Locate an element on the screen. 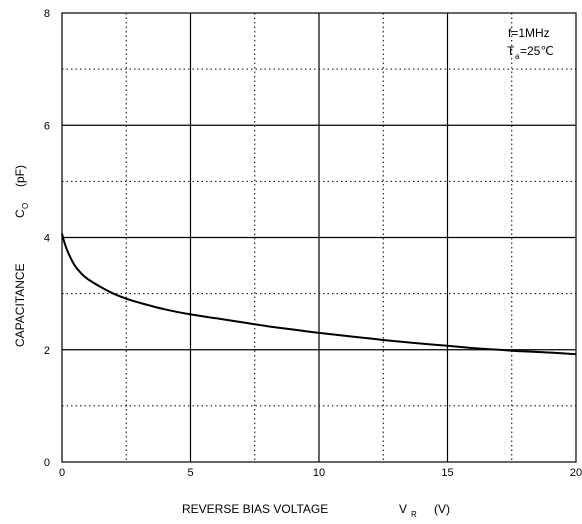 The image size is (582, 524). temp-value: =25℃ is located at coordinates (537, 51).